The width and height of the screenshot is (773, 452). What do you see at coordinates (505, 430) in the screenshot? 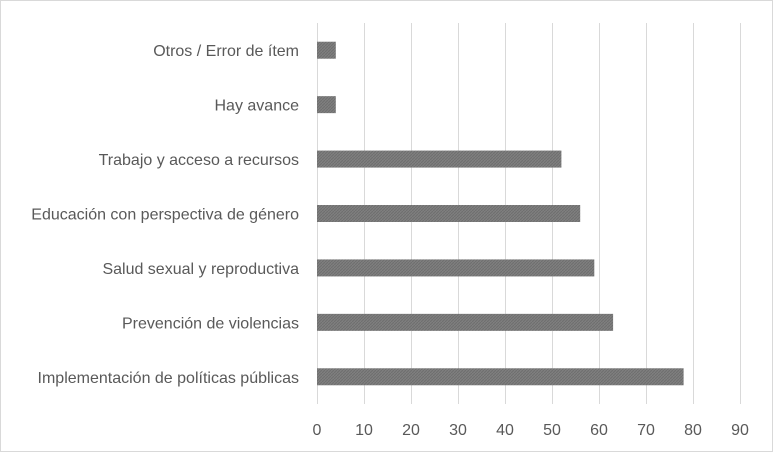
I see `x-tick-label: 40` at bounding box center [505, 430].